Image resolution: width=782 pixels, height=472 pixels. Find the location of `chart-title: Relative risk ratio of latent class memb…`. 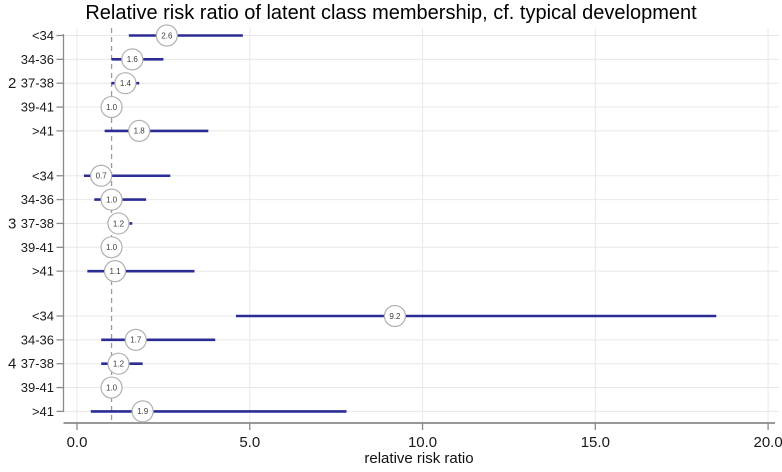

chart-title: Relative risk ratio of latent class memb… is located at coordinates (391, 13).